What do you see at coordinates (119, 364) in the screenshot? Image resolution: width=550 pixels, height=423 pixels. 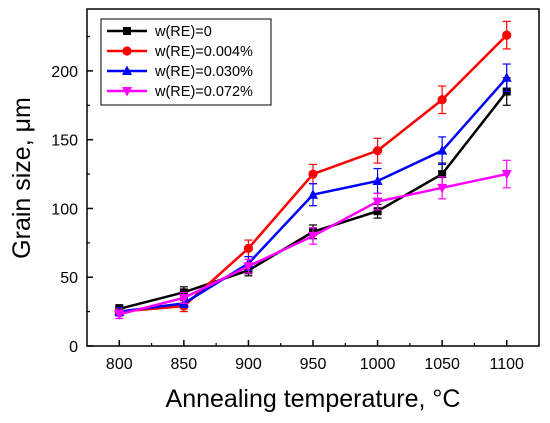 I see `x-tick-label: 800` at bounding box center [119, 364].